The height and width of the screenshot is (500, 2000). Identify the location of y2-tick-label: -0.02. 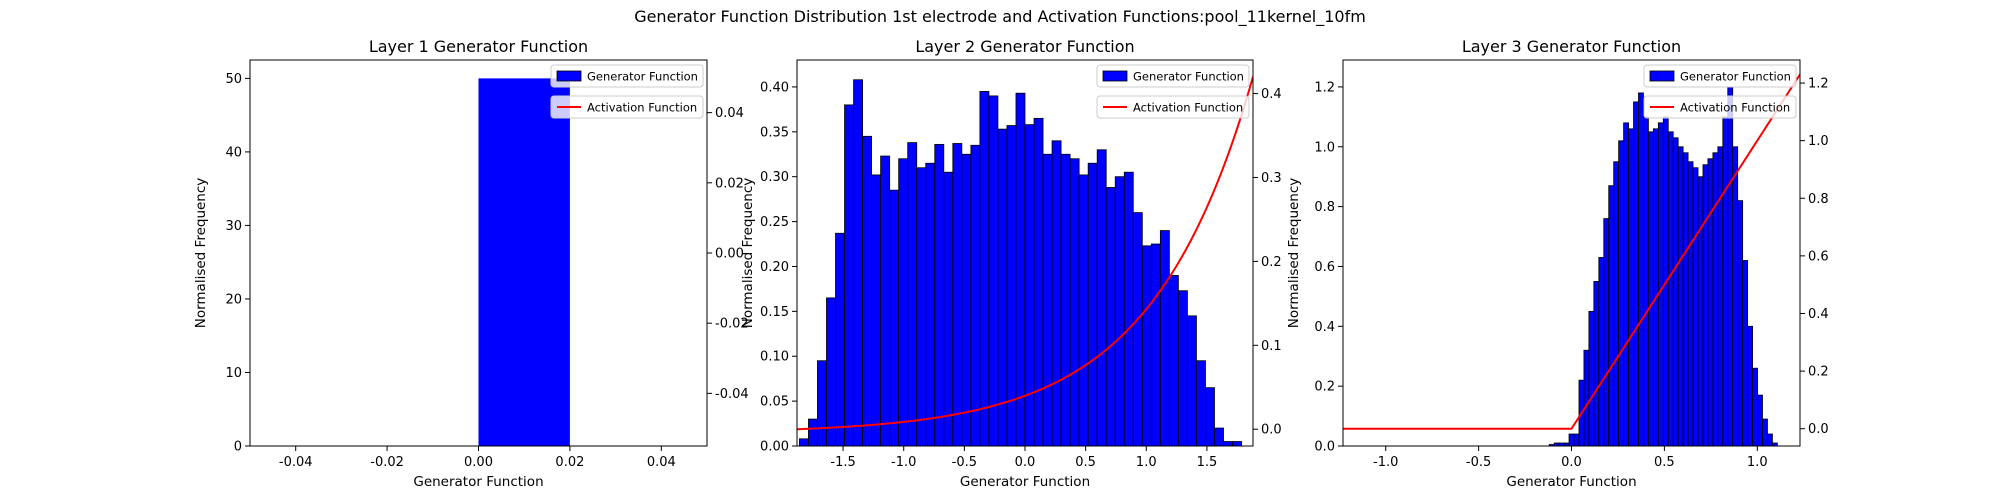
(732, 324).